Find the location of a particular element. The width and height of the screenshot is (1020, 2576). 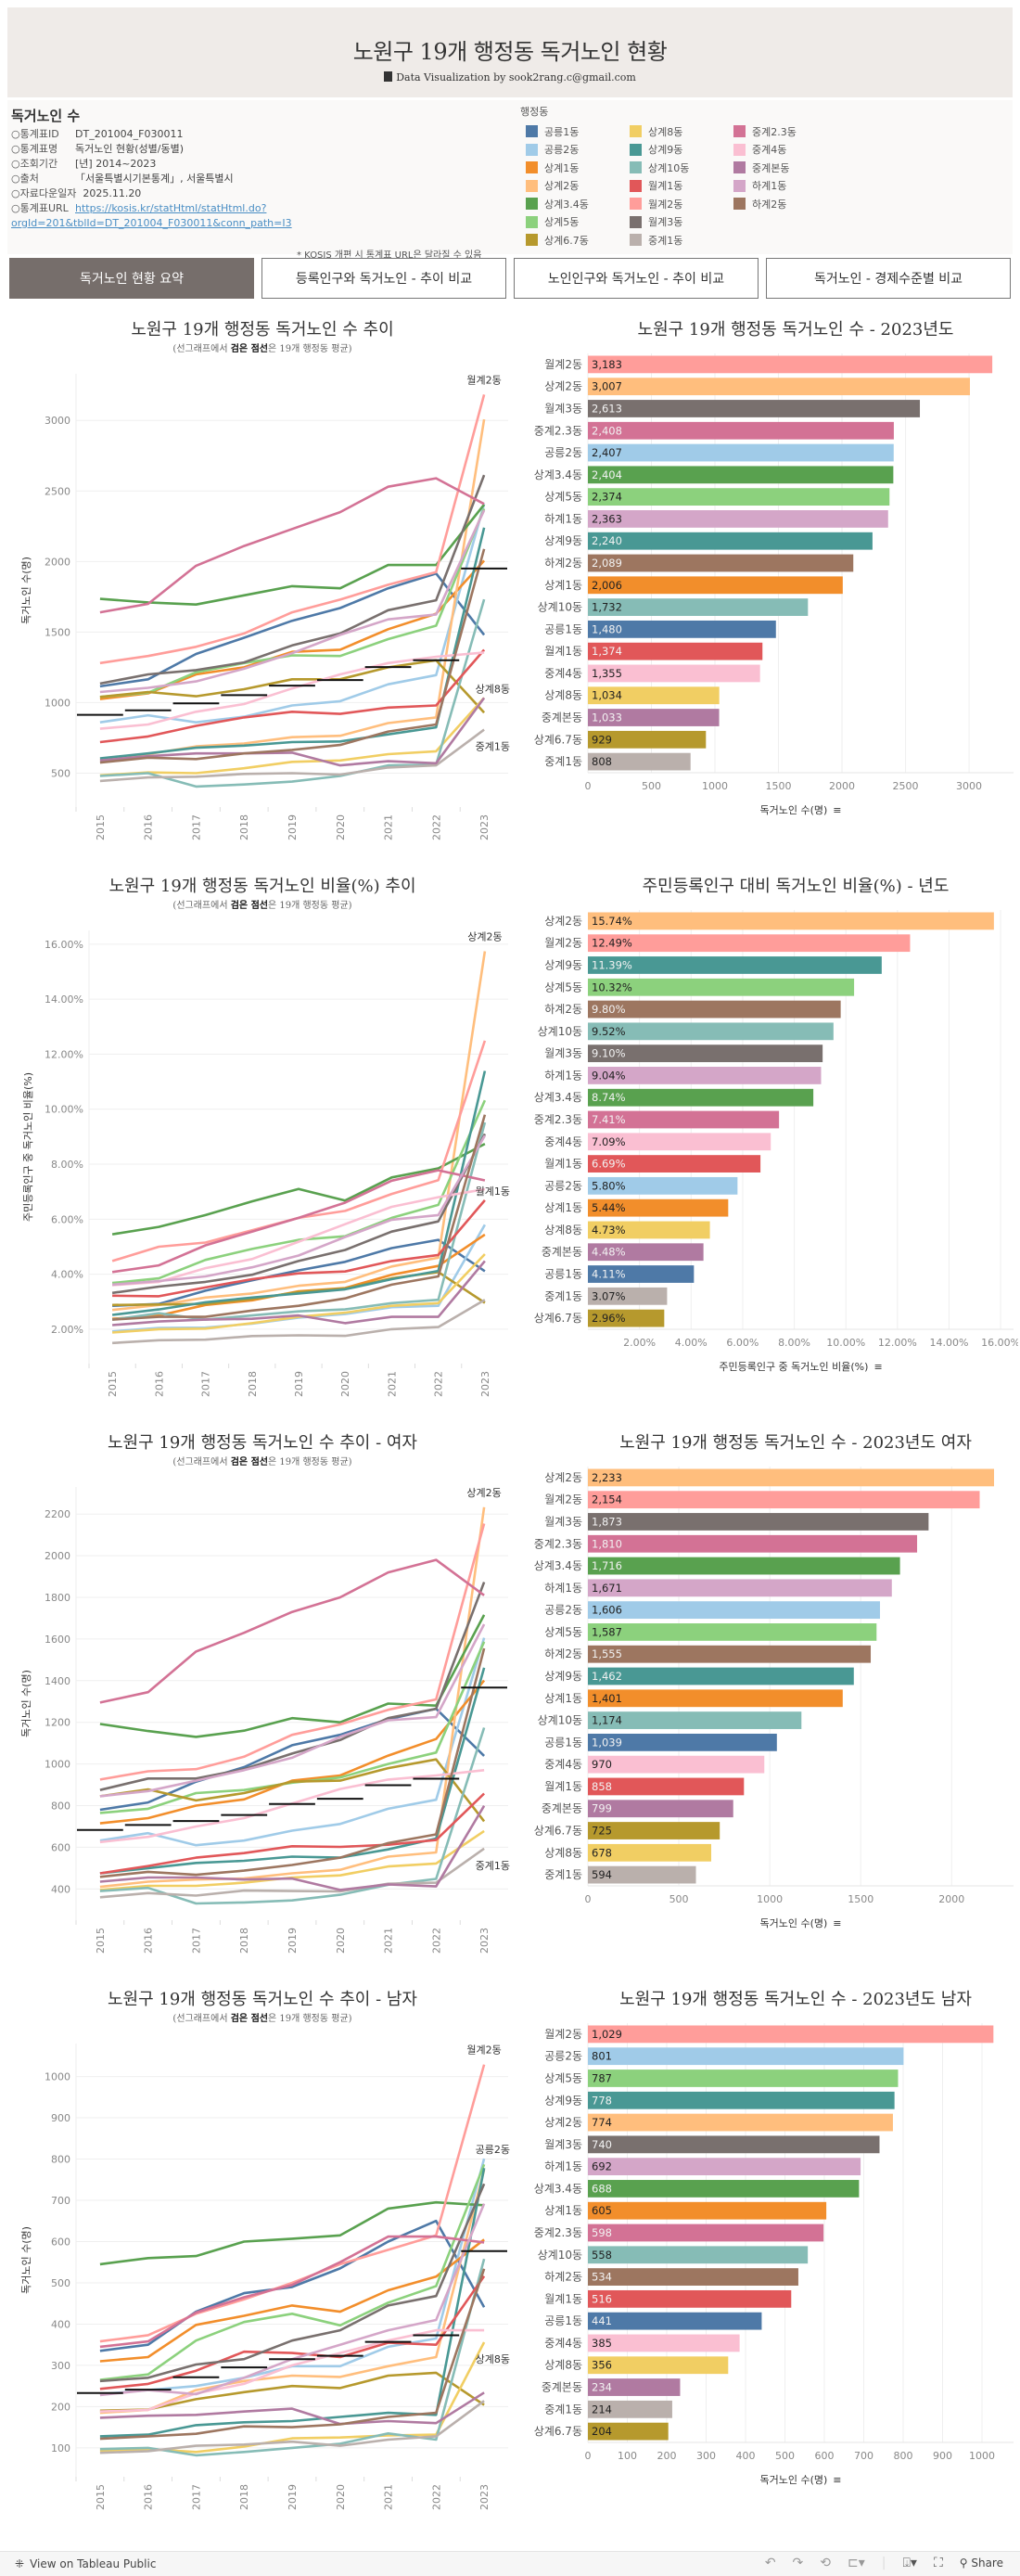

tab-1: 독거노인 현황 요약 is located at coordinates (131, 278).